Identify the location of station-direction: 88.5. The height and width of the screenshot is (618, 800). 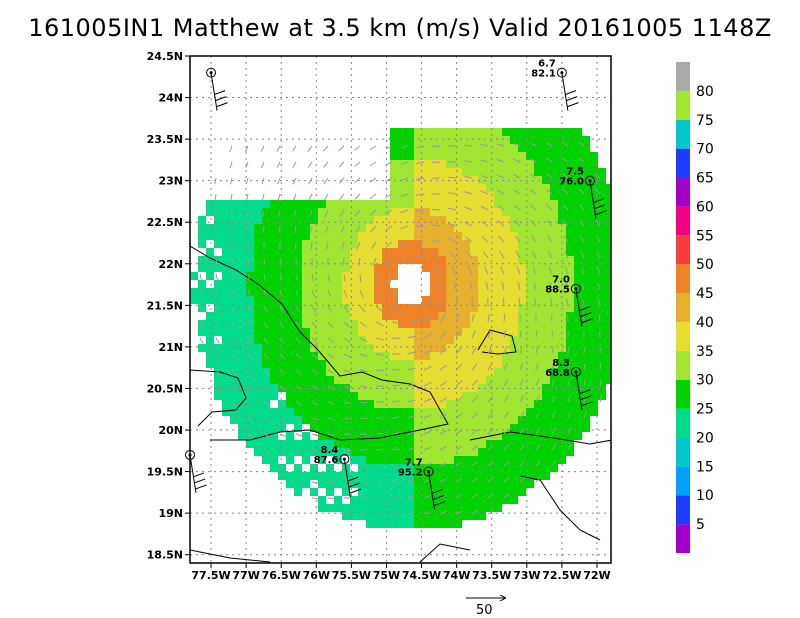
(557, 290).